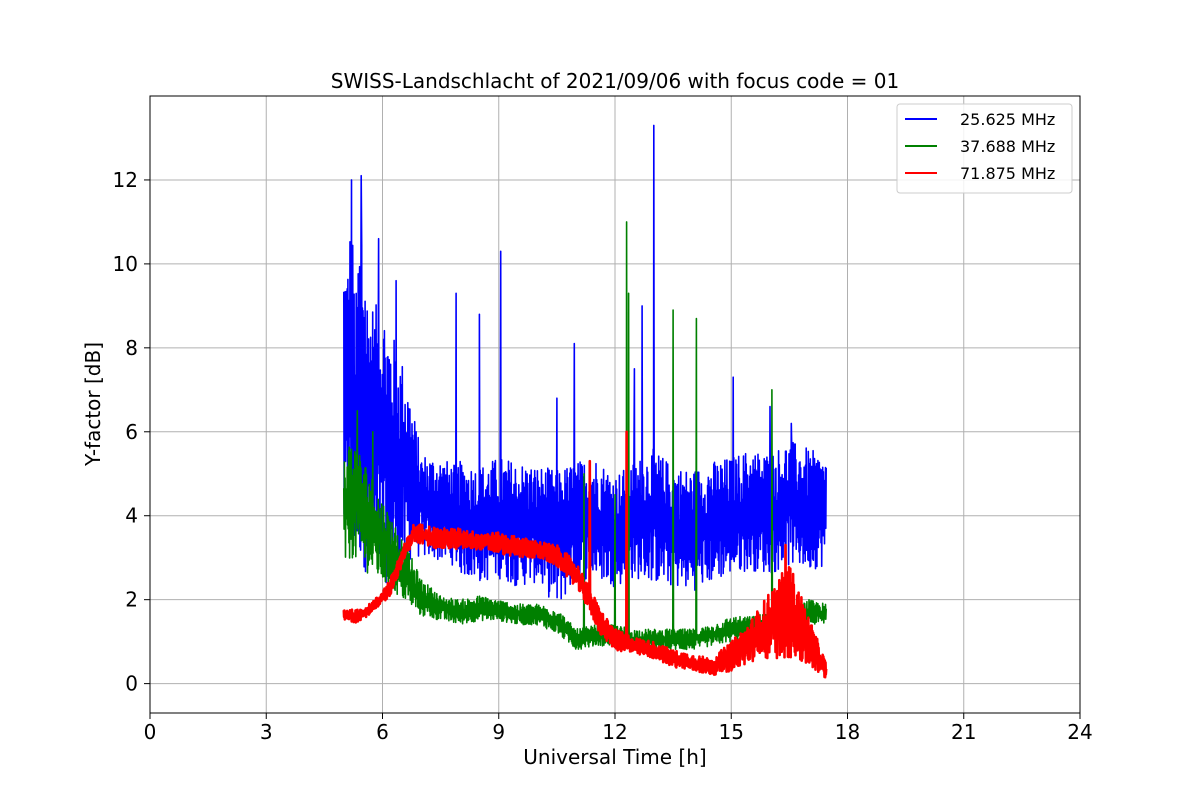 The height and width of the screenshot is (804, 1200). Describe the element at coordinates (498, 732) in the screenshot. I see `x-tick-label: 9` at that location.